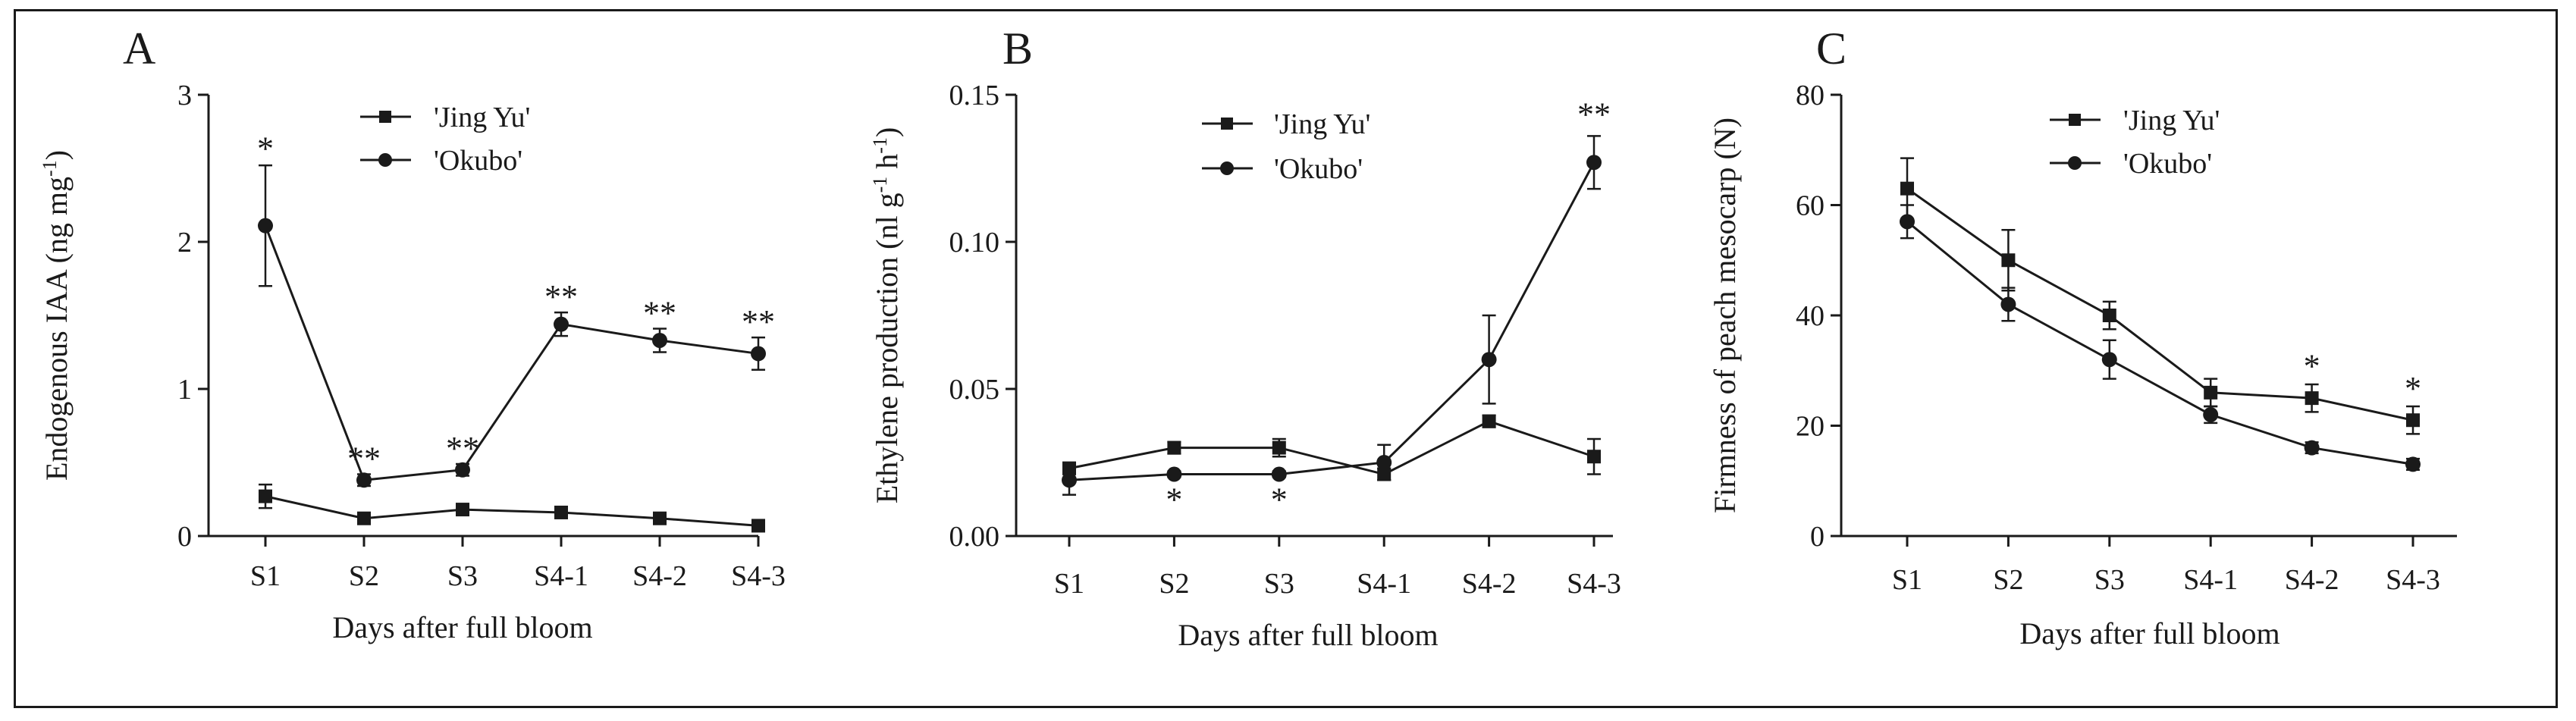 The width and height of the screenshot is (2576, 721). Describe the element at coordinates (974, 95) in the screenshot. I see `y-tick-label: 0.15` at that location.